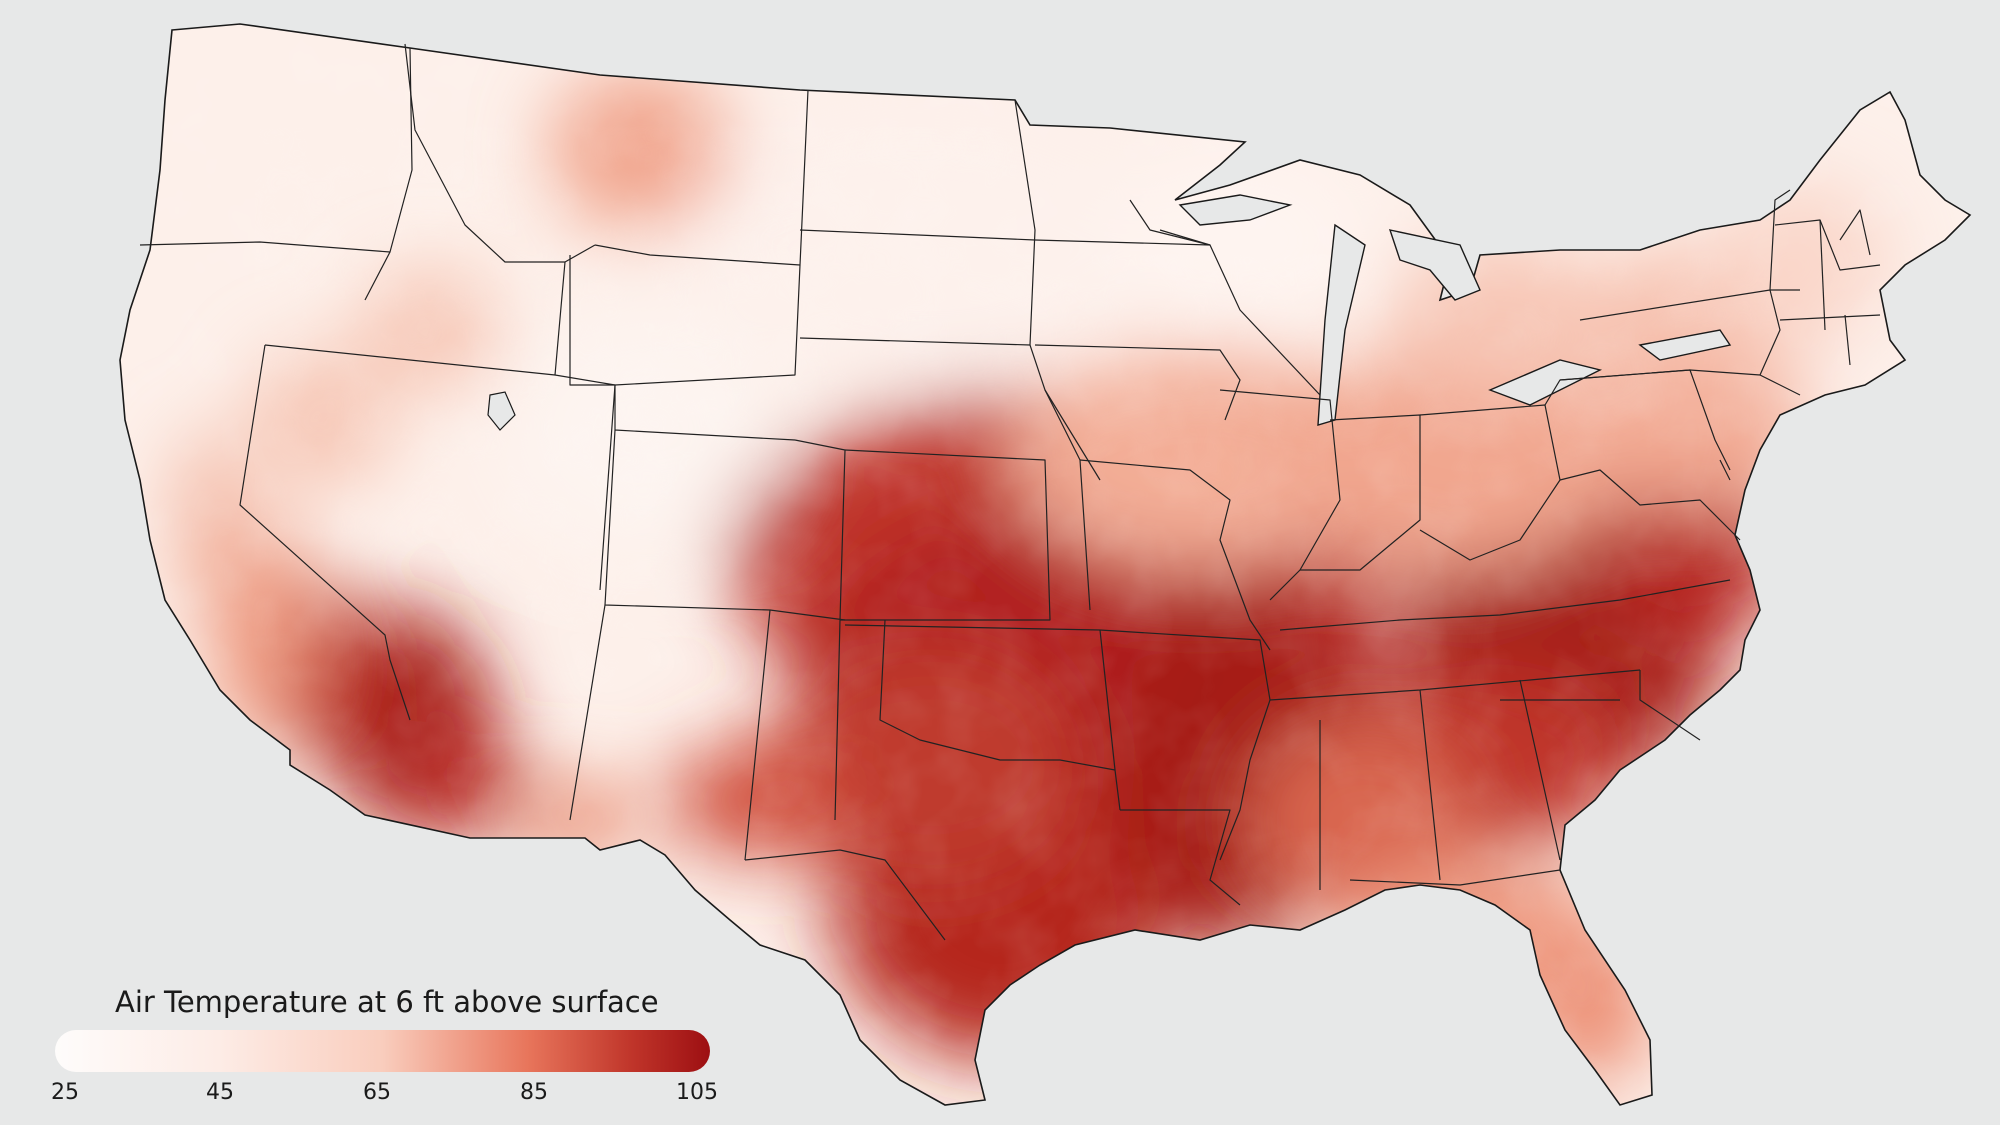 This screenshot has width=2000, height=1125. Describe the element at coordinates (377, 1092) in the screenshot. I see `legend-tick: 65` at that location.